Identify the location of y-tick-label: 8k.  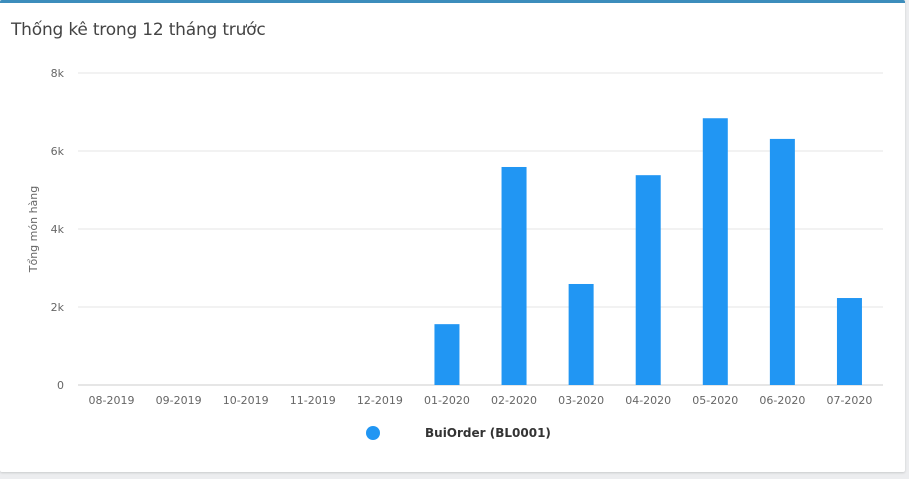
(58, 73).